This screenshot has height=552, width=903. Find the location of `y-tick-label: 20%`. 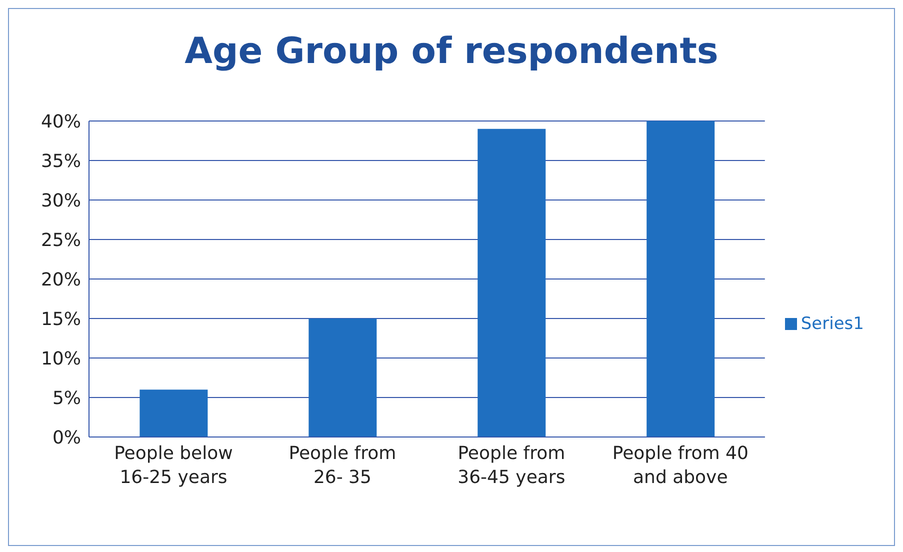

y-tick-label: 20% is located at coordinates (60, 279).